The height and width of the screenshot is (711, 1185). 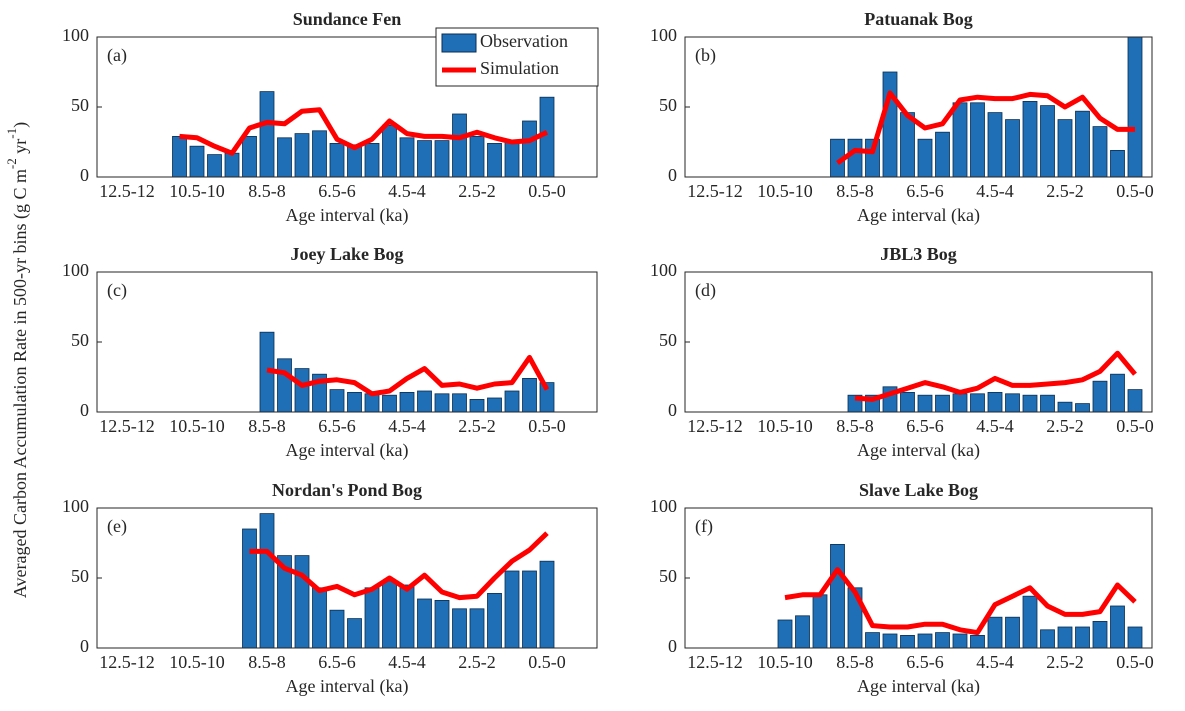 What do you see at coordinates (705, 290) in the screenshot?
I see `panel-label: (d)` at bounding box center [705, 290].